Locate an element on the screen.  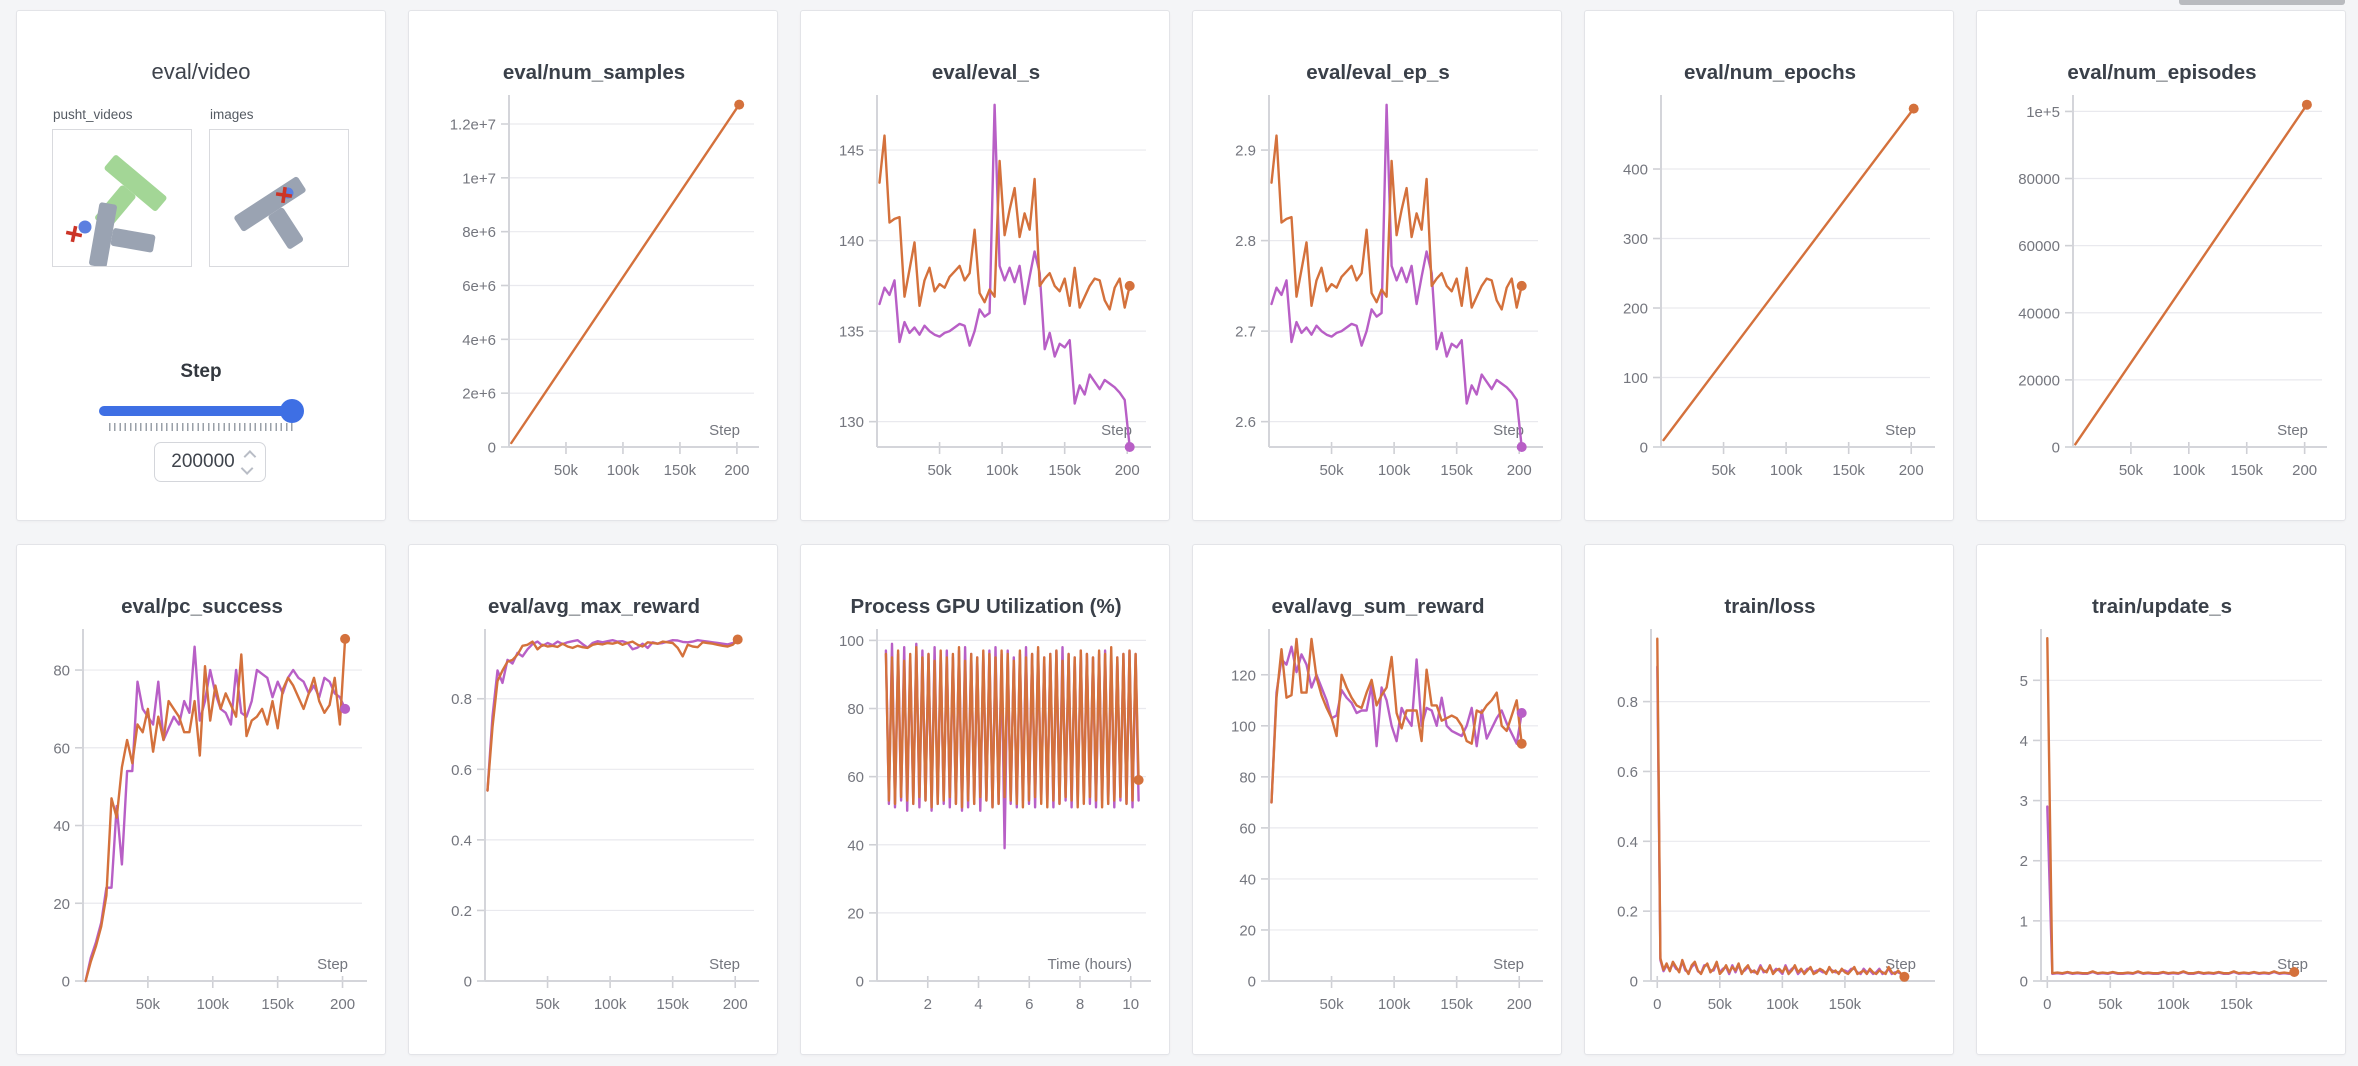
y-tick-label: 0.8 is located at coordinates (1627, 702).